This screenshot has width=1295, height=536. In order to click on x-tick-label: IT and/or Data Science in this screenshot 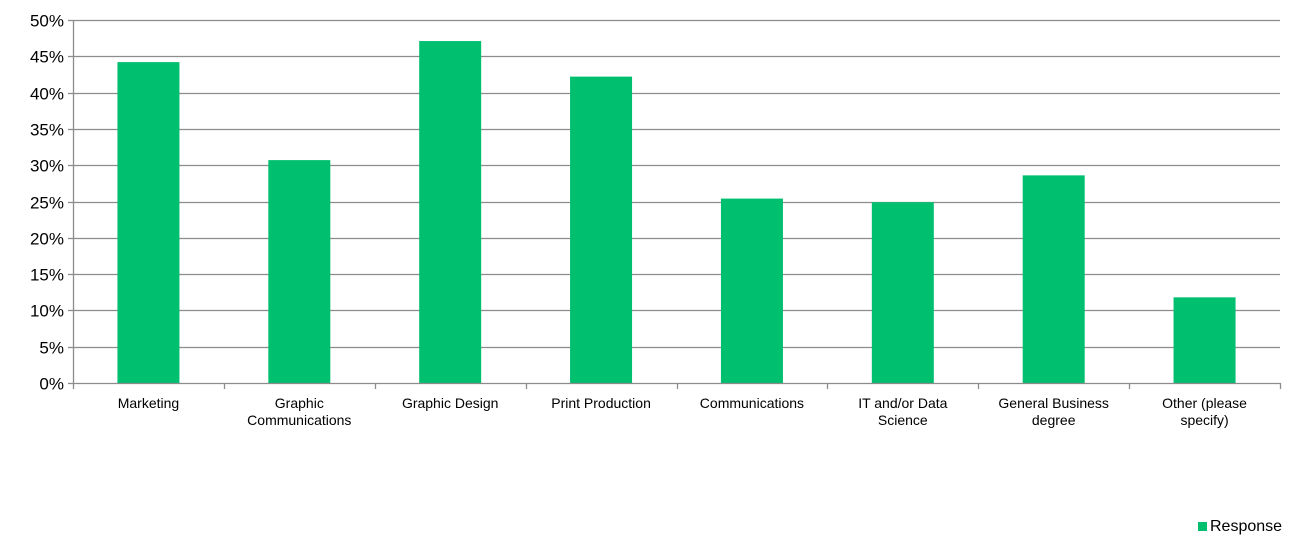, I will do `click(902, 411)`.